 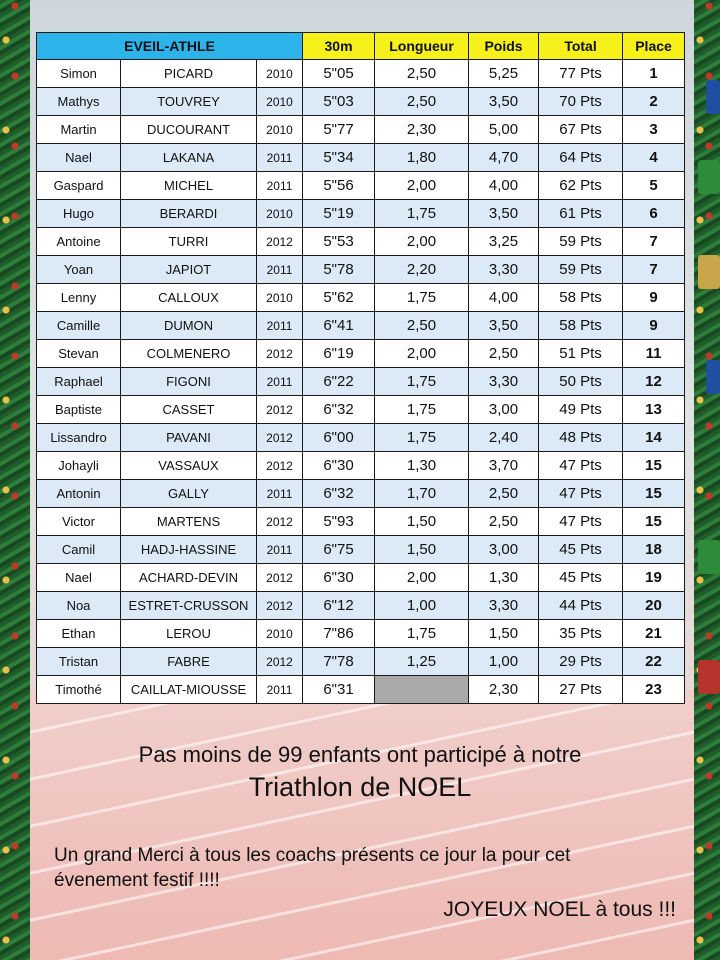 What do you see at coordinates (188, 101) in the screenshot?
I see `last-name-cell: TOUVREY` at bounding box center [188, 101].